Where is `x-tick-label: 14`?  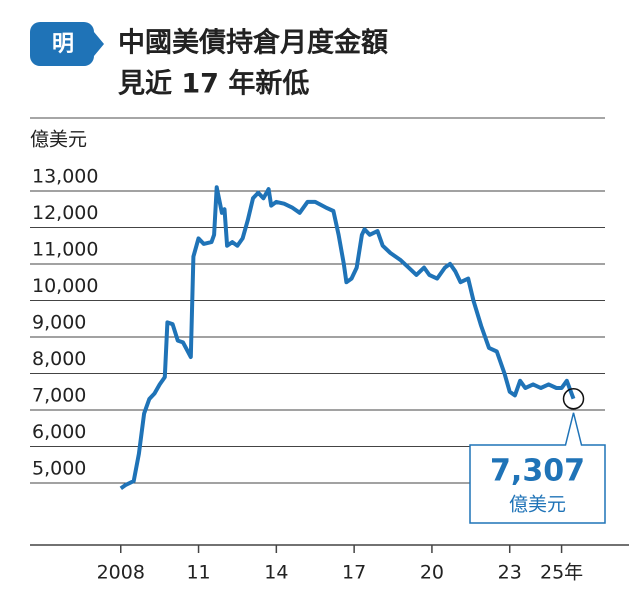 x-tick-label: 14 is located at coordinates (276, 573).